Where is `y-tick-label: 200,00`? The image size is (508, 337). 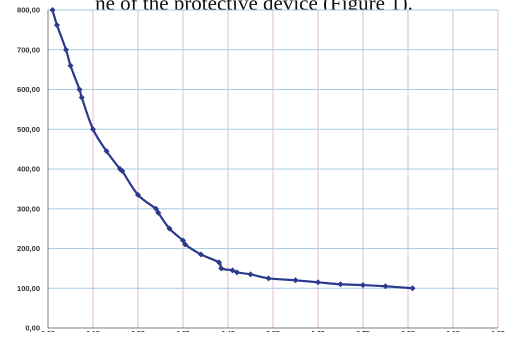
y-tick-label: 200,00 is located at coordinates (28, 248).